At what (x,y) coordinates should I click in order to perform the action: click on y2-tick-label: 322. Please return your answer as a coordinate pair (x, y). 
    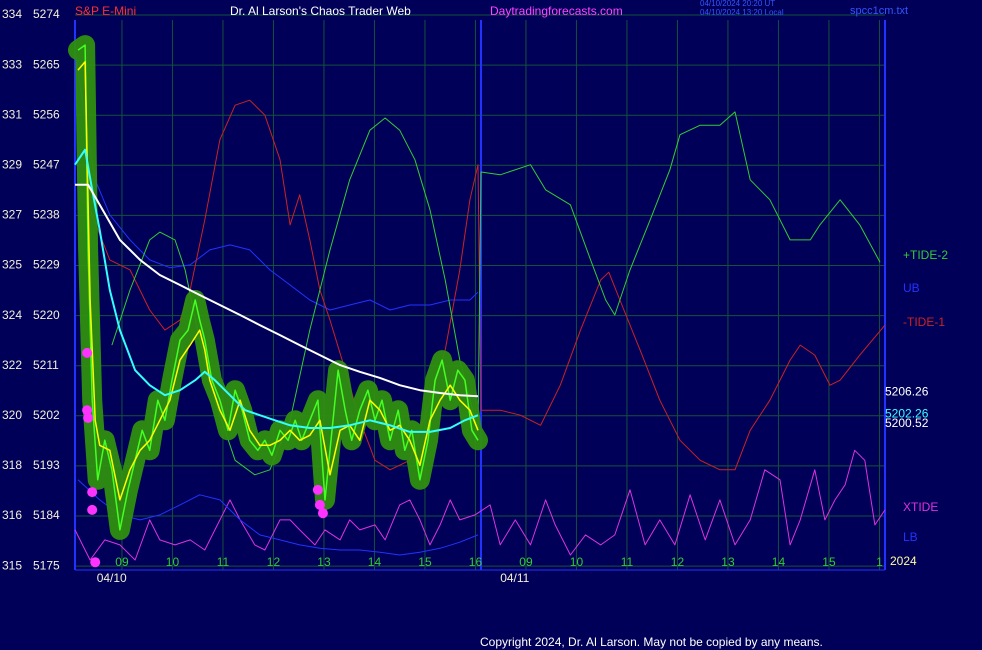
    Looking at the image, I should click on (12, 365).